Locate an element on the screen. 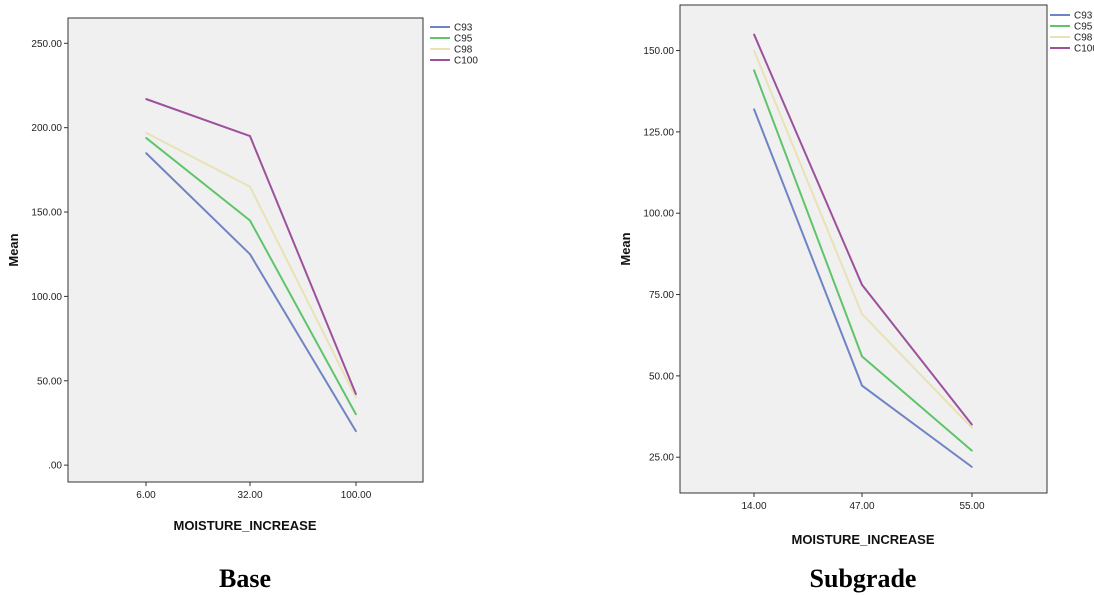 The height and width of the screenshot is (596, 1094). y-tick-label: 200.00 is located at coordinates (46, 128).